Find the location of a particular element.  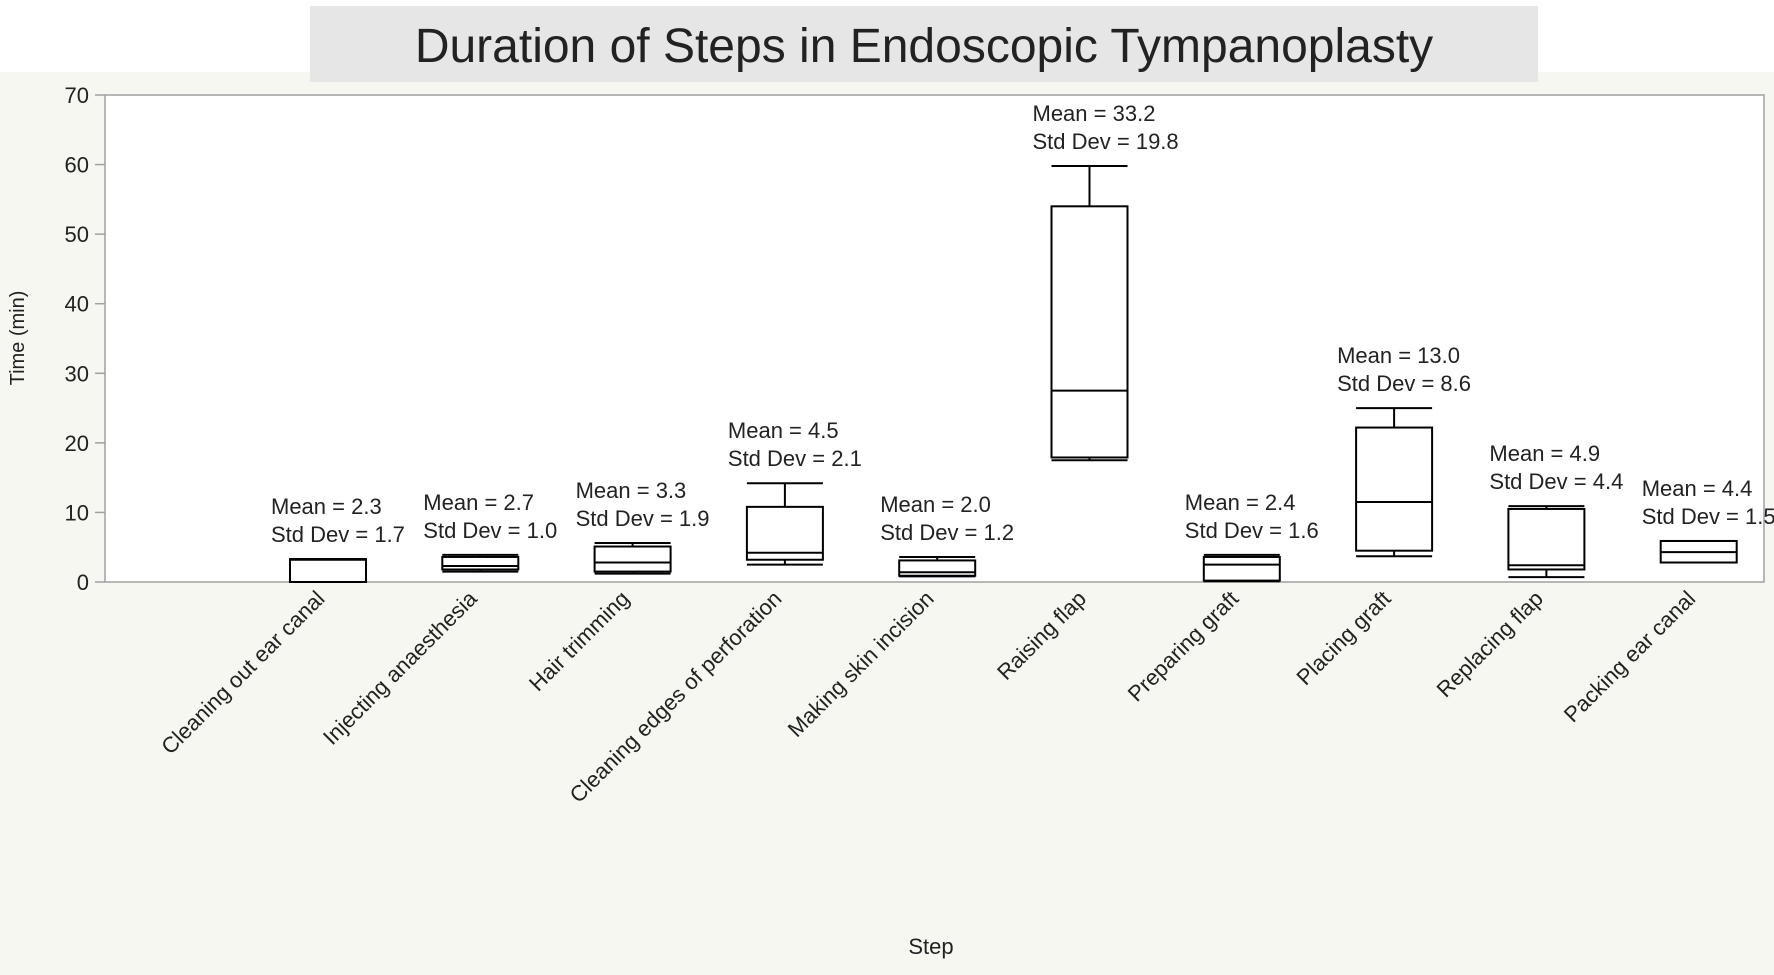

mean-label: Mean = 4.4 is located at coordinates (1697, 488).